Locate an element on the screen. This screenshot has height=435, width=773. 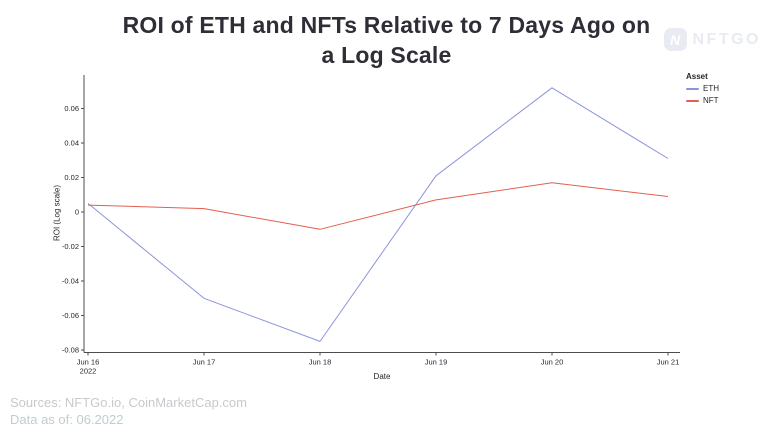
x-axis-label: Date is located at coordinates (382, 376).